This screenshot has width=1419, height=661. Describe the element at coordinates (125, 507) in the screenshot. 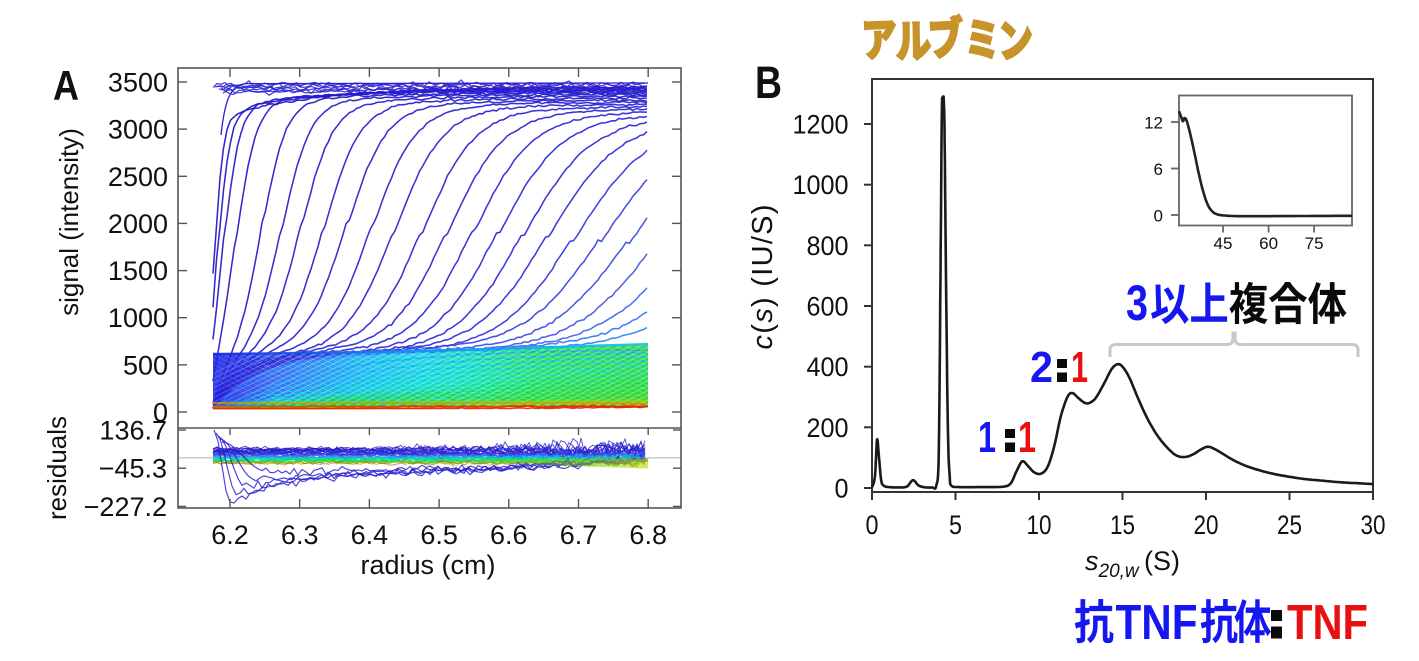

I see `svg-text: −227.2` at that location.